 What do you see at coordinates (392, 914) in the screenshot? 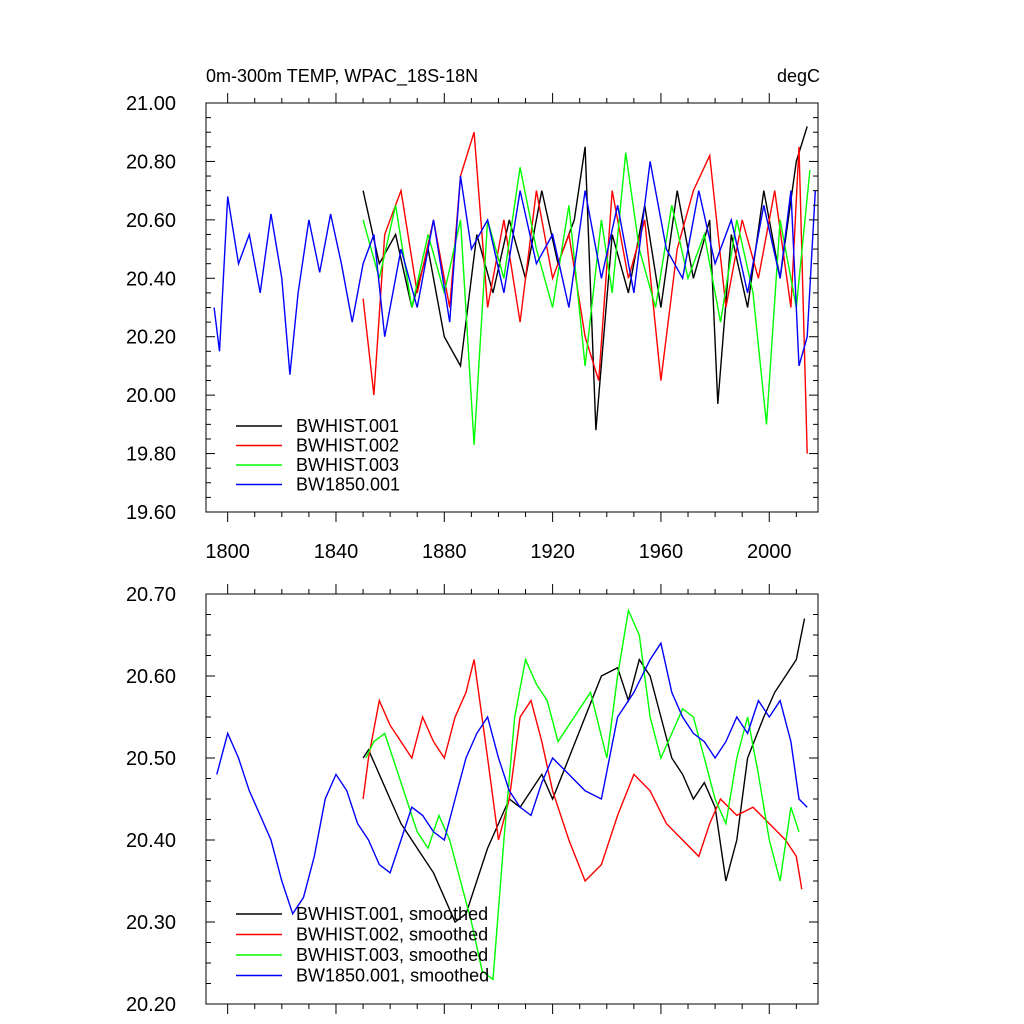
I see `legend-label: BWHIST.001, smoothed` at bounding box center [392, 914].